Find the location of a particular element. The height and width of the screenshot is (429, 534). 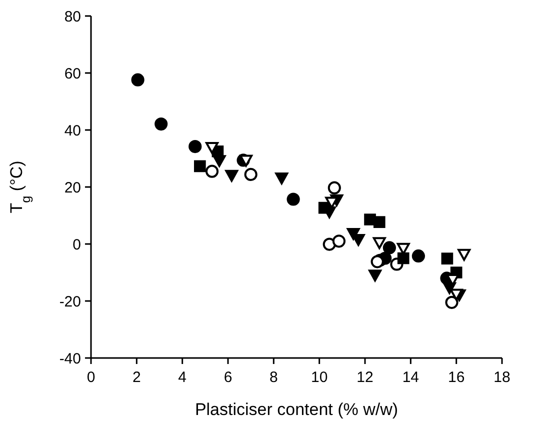

y-tick-label: 80 is located at coordinates (72, 17).